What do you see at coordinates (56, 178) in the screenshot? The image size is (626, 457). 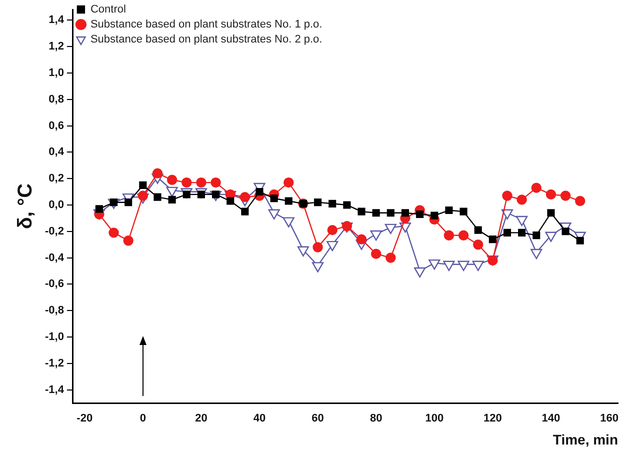 I see `y-tick-label: 0,2` at bounding box center [56, 178].